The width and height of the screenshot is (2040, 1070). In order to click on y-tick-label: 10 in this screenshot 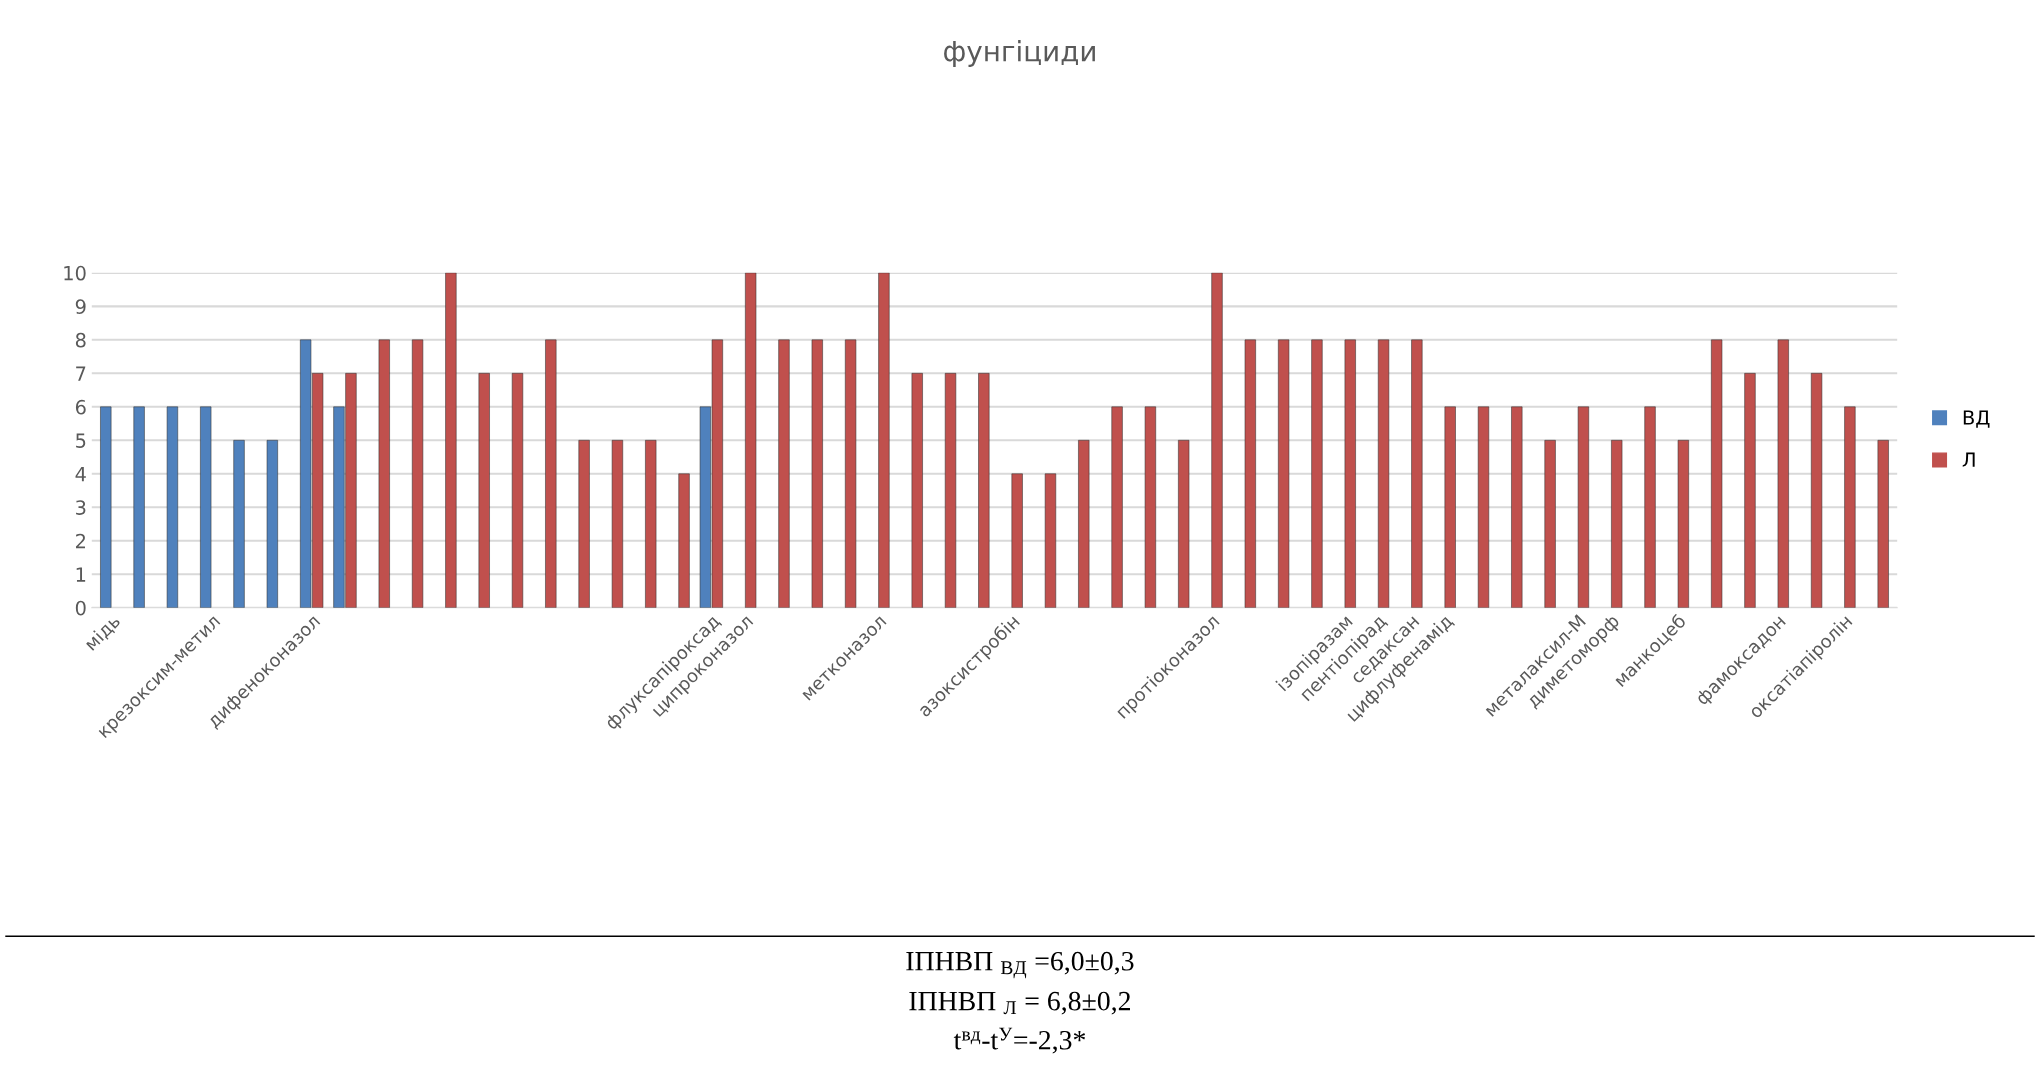, I will do `click(75, 273)`.